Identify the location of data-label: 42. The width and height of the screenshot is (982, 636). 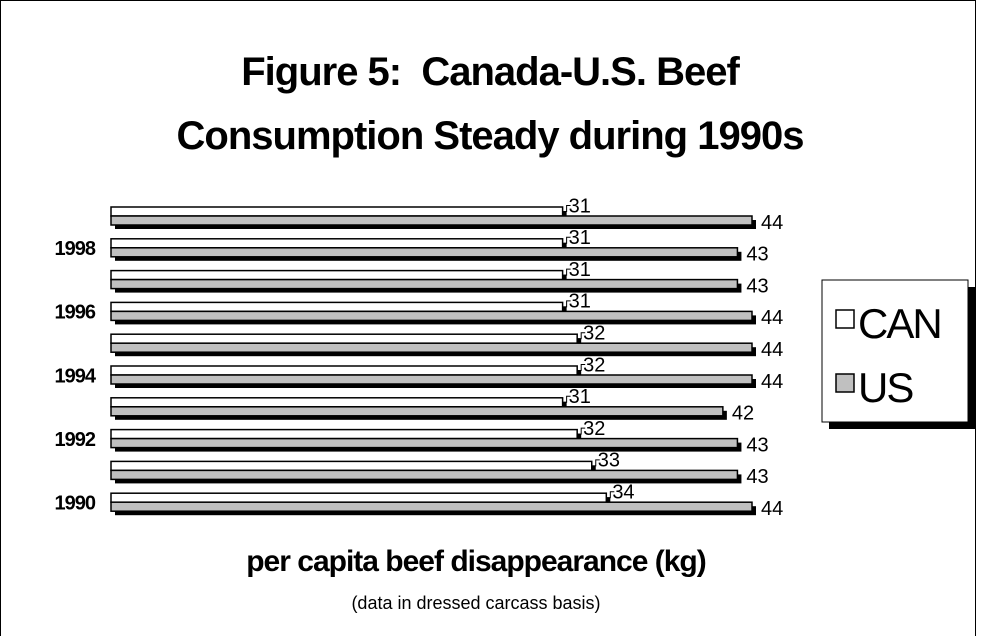
(743, 414).